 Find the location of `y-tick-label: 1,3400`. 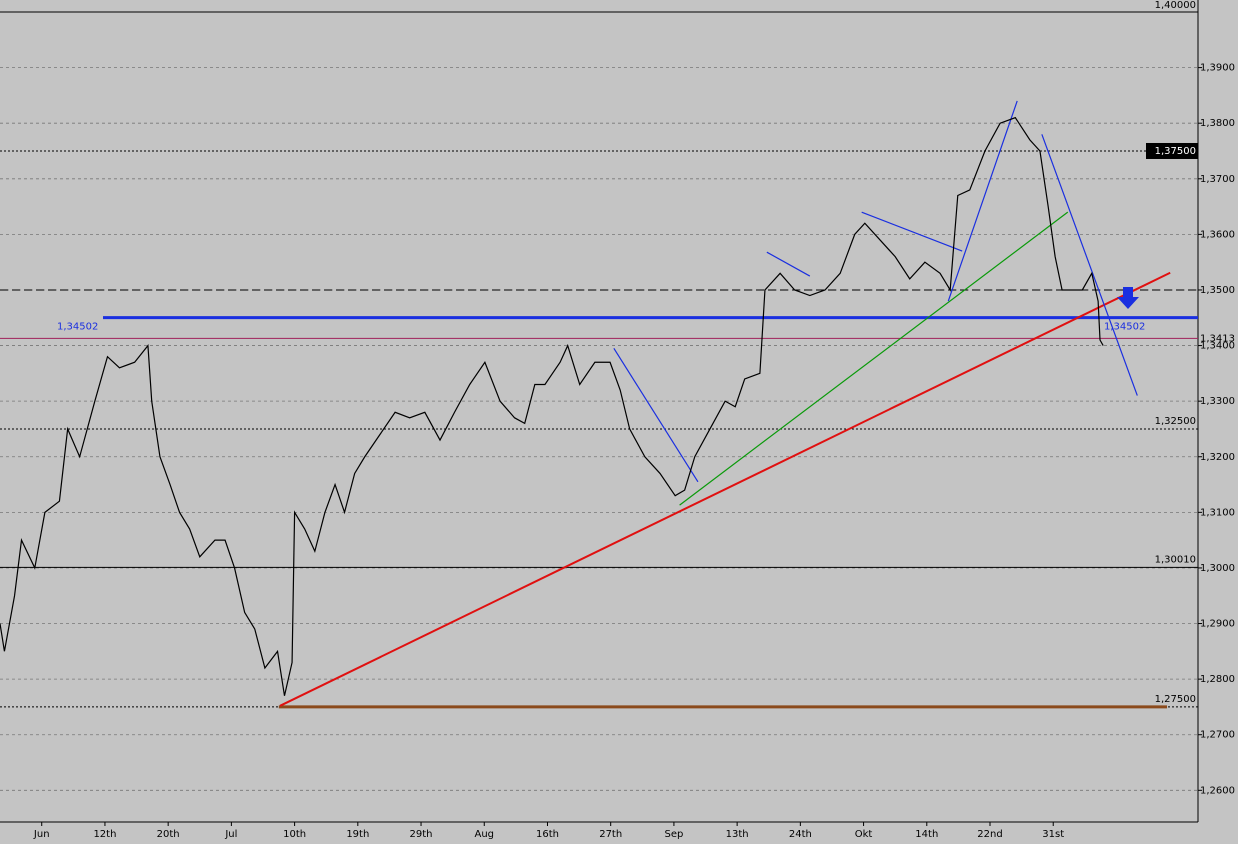

y-tick-label: 1,3400 is located at coordinates (1217, 346).